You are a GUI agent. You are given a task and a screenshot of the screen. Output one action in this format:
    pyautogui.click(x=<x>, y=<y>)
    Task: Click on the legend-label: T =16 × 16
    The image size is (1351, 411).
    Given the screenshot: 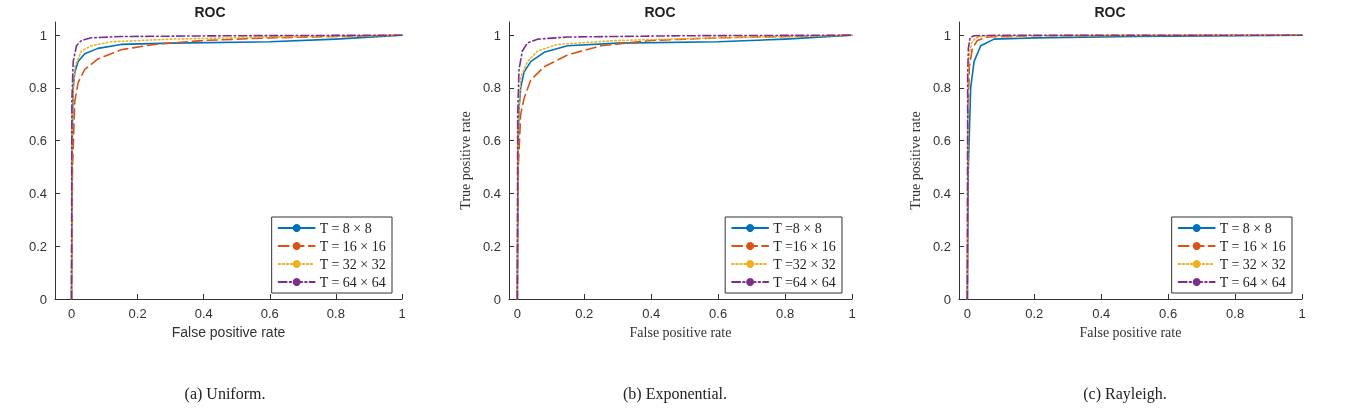 What is the action you would take?
    pyautogui.click(x=804, y=246)
    